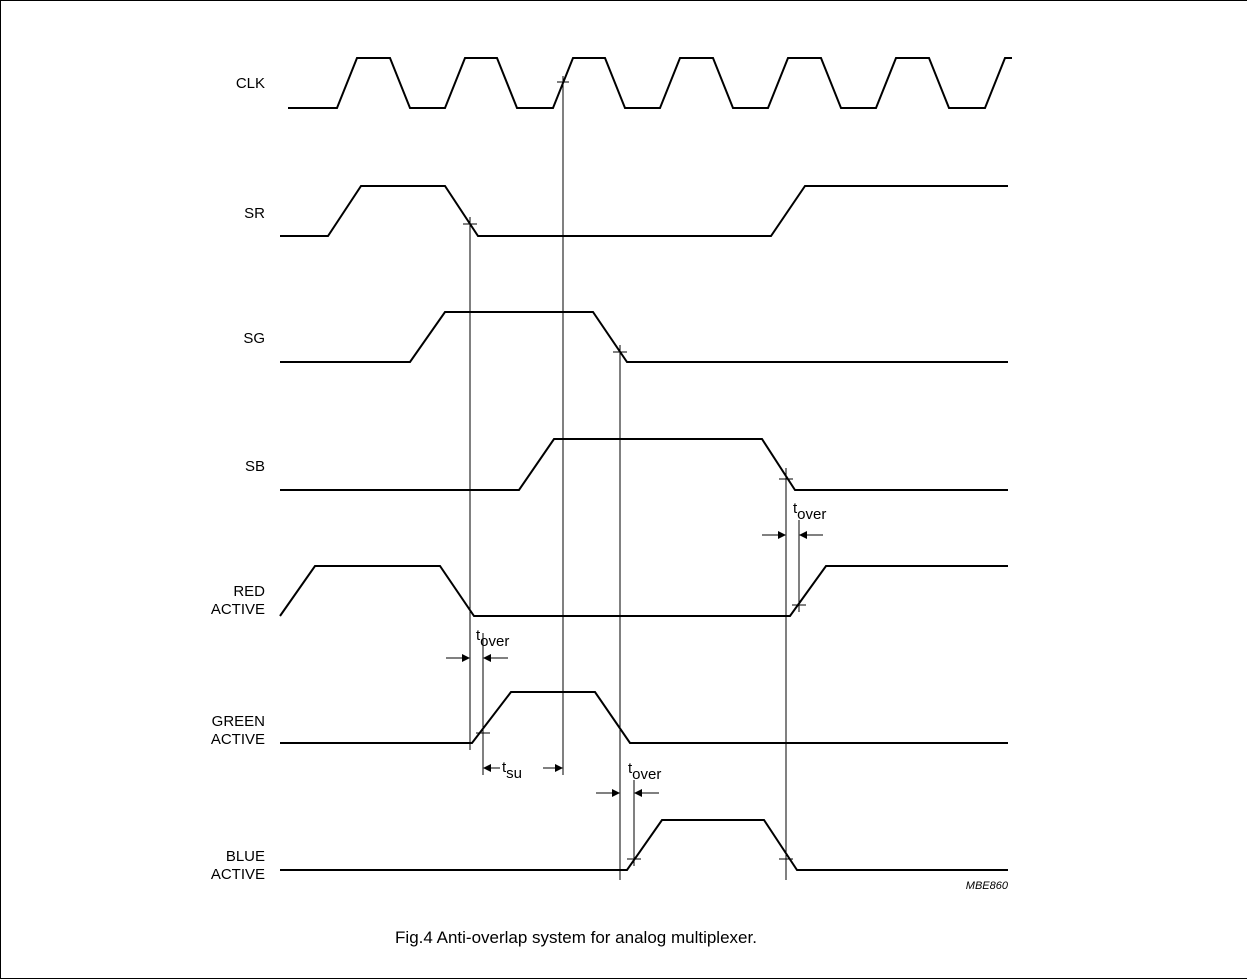  I want to click on wave-clk, so click(650, 83).